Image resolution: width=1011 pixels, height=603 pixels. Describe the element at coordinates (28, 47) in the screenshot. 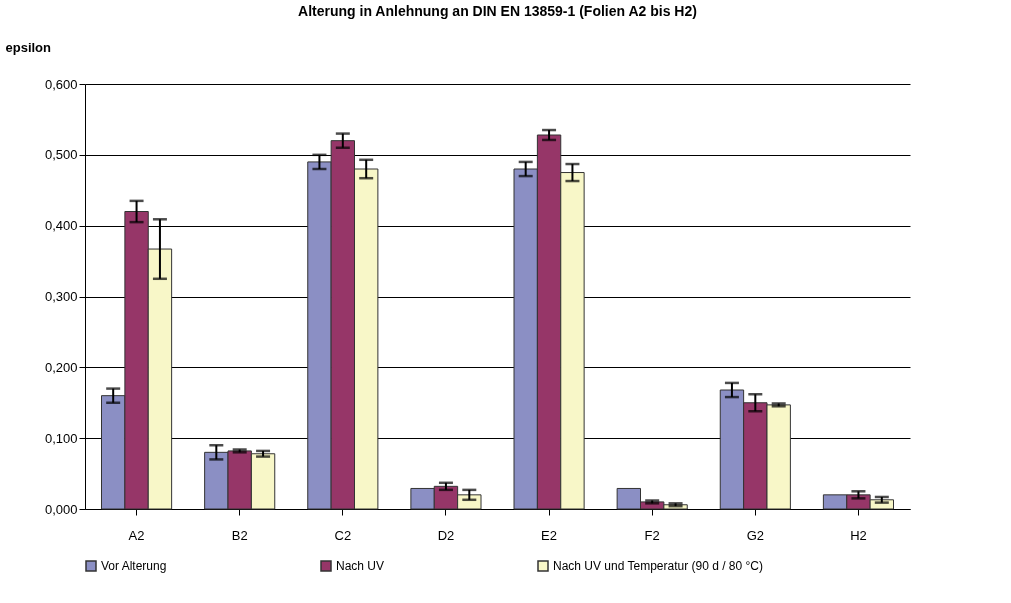

I see `y-axis-title: epsilon` at that location.